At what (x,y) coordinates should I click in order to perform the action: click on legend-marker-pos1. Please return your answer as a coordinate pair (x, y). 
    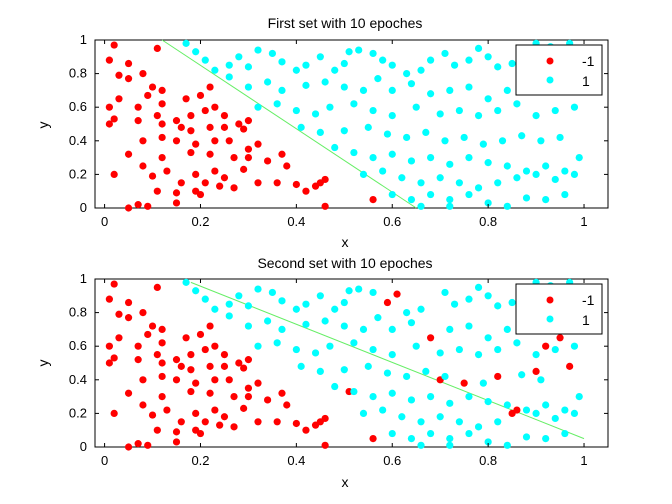
    Looking at the image, I should click on (550, 319).